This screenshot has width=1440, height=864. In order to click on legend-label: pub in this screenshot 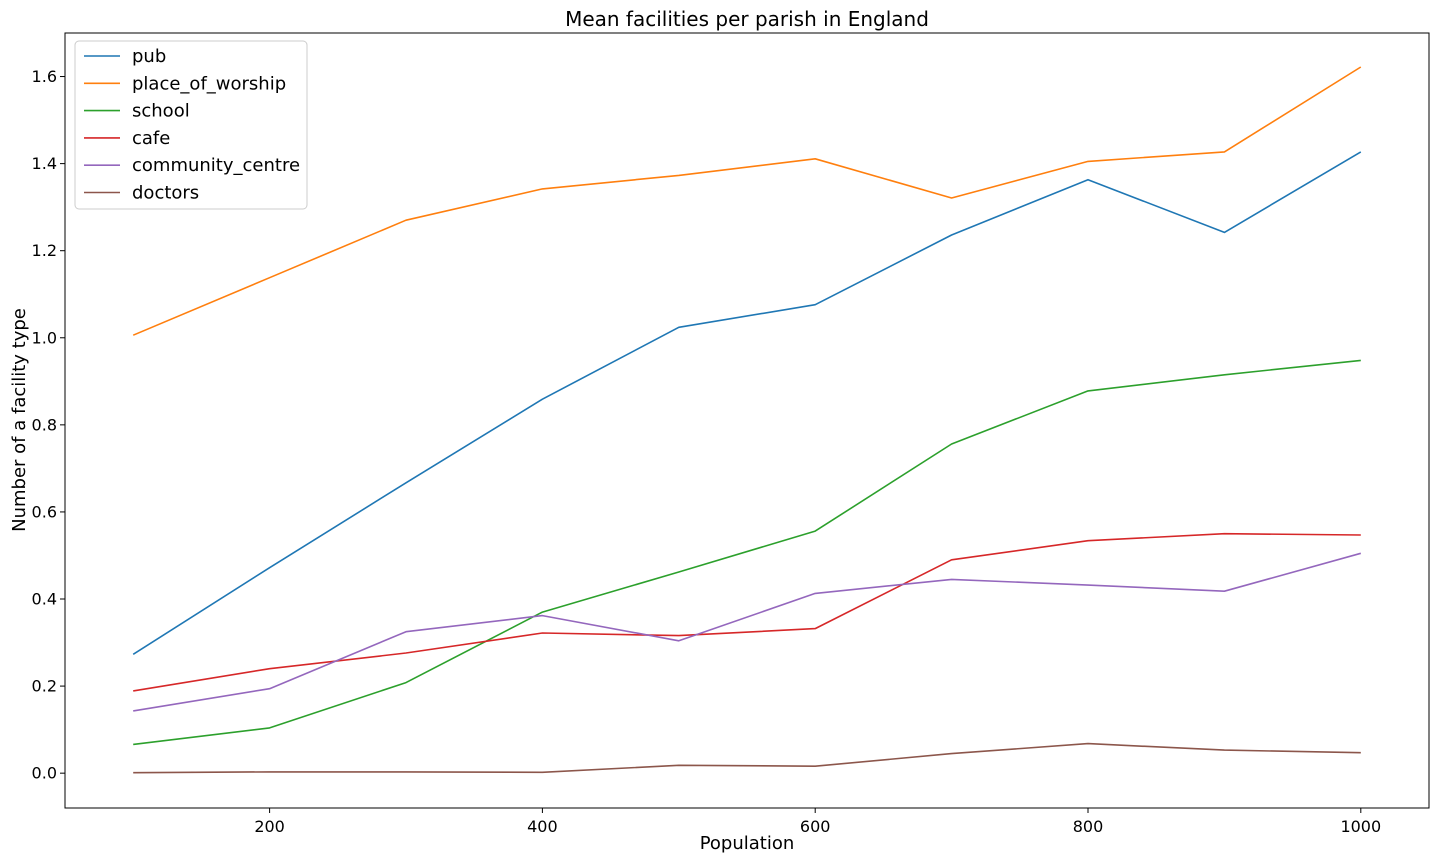, I will do `click(149, 56)`.